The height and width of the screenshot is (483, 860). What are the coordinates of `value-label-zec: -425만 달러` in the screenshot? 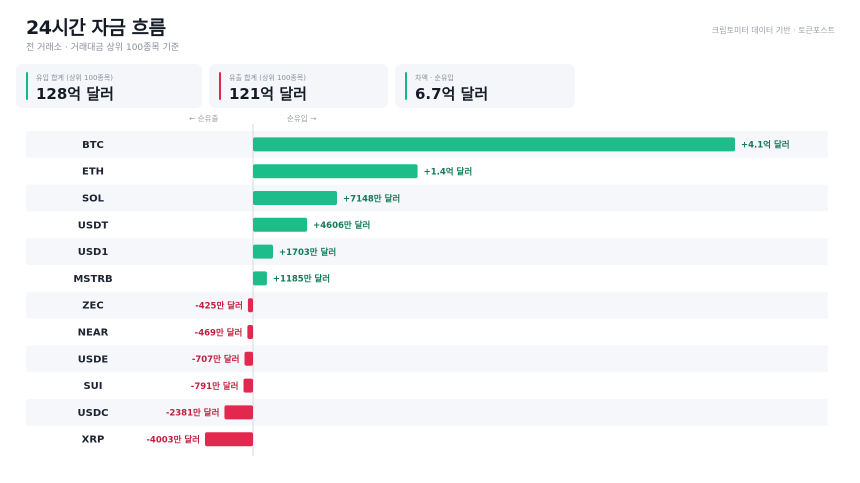 It's located at (219, 306).